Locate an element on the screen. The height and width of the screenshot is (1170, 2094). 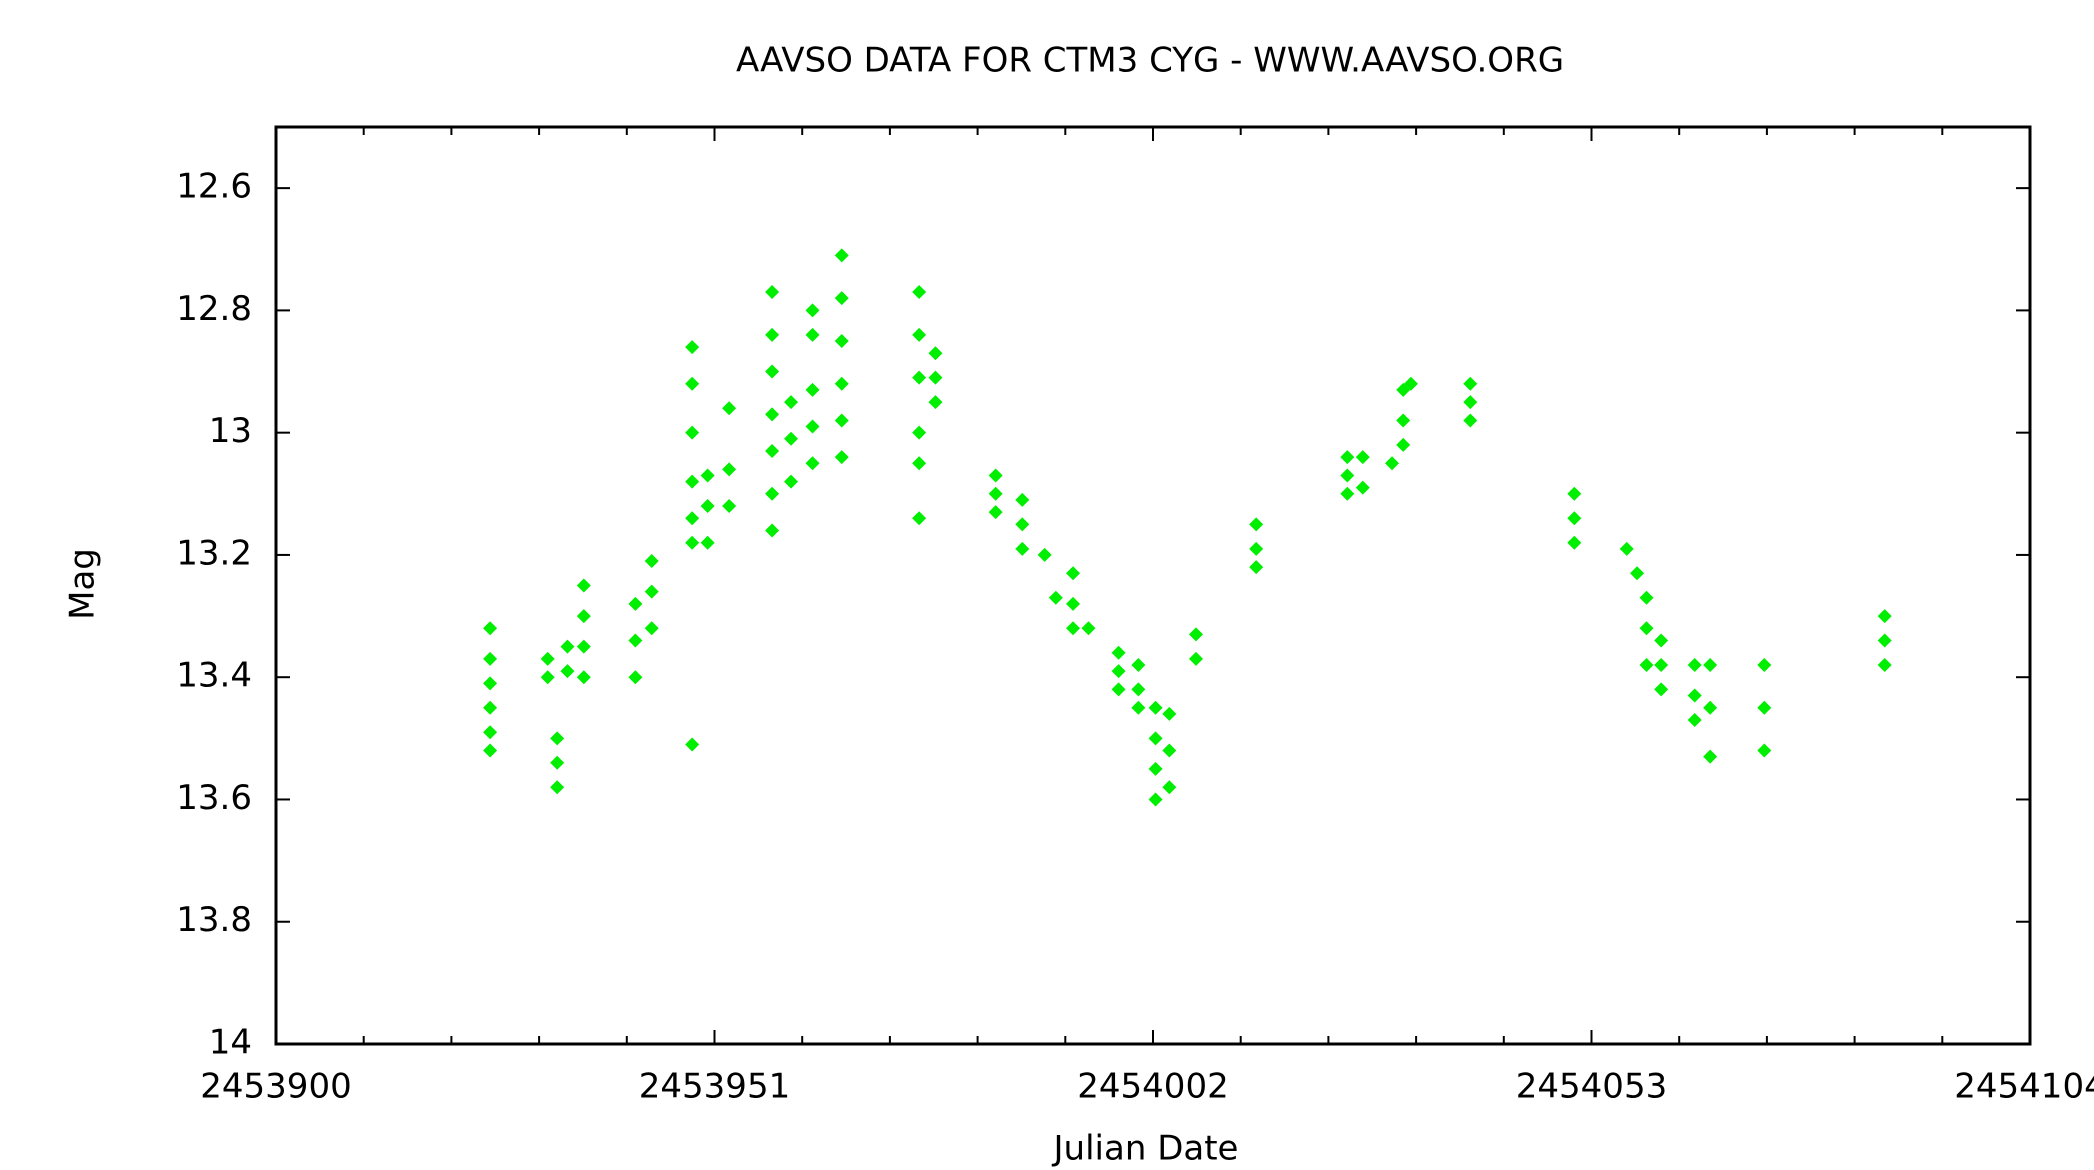
y-tick-label: 12.8 is located at coordinates (214, 309).